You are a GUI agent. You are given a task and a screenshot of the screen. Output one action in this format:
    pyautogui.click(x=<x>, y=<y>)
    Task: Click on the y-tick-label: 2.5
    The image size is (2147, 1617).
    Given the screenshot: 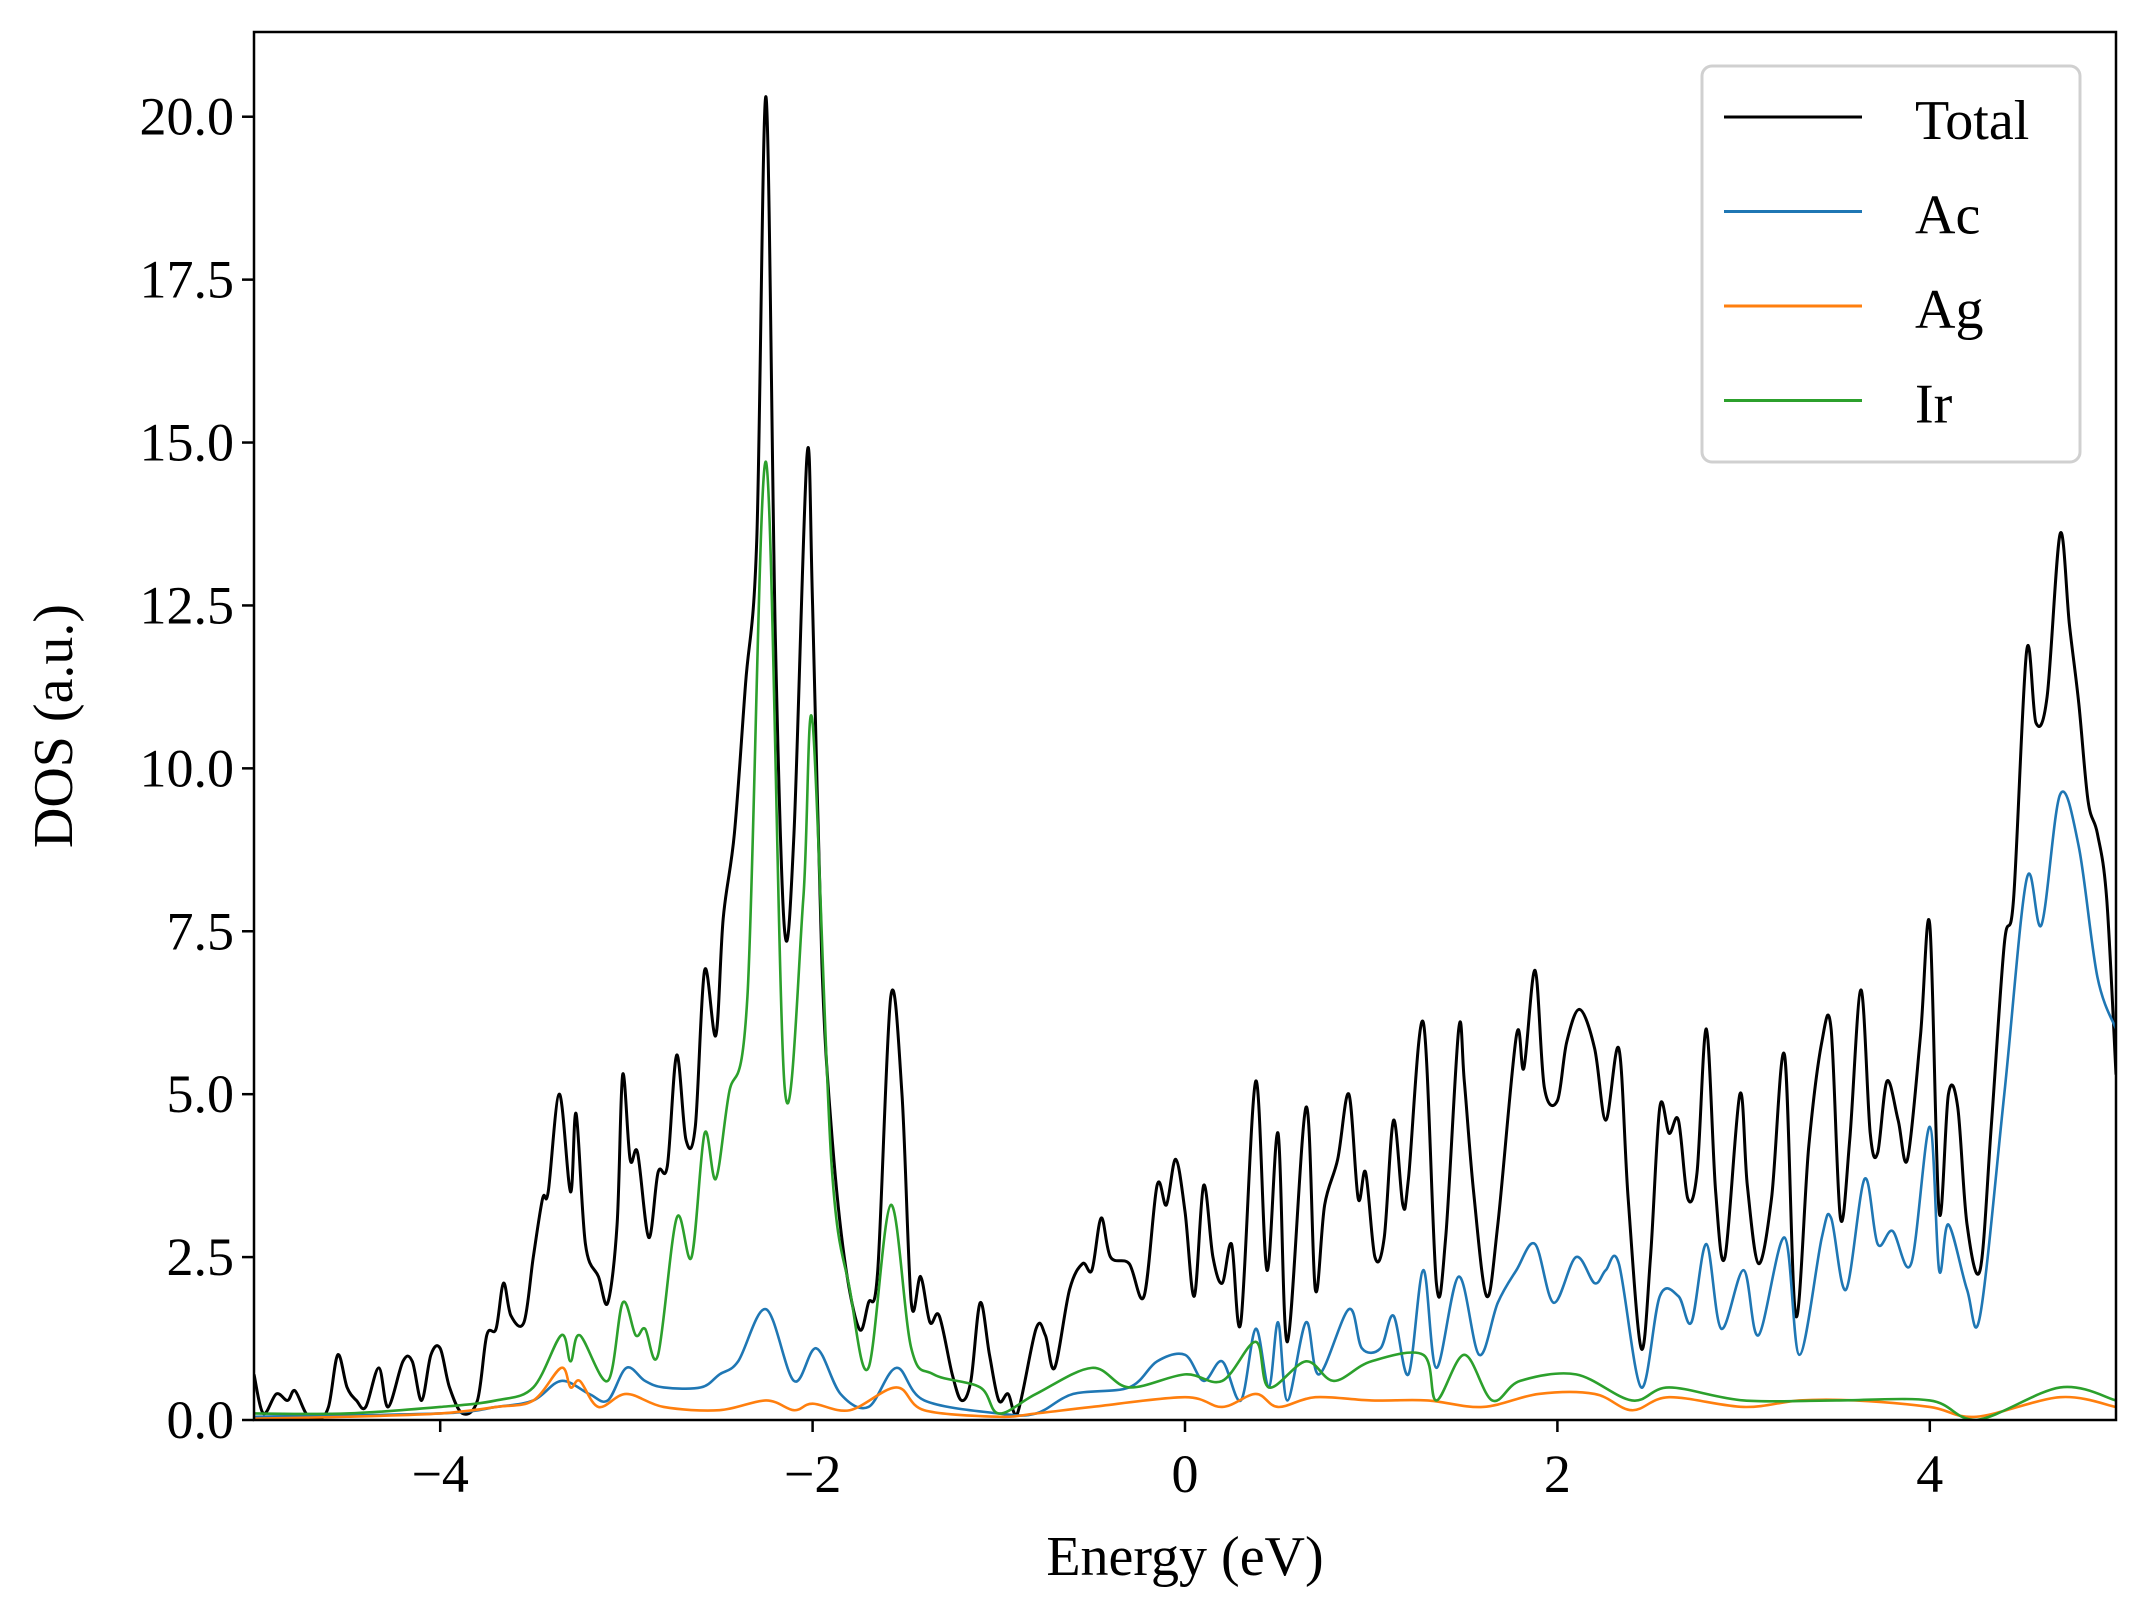 What is the action you would take?
    pyautogui.click(x=201, y=1257)
    